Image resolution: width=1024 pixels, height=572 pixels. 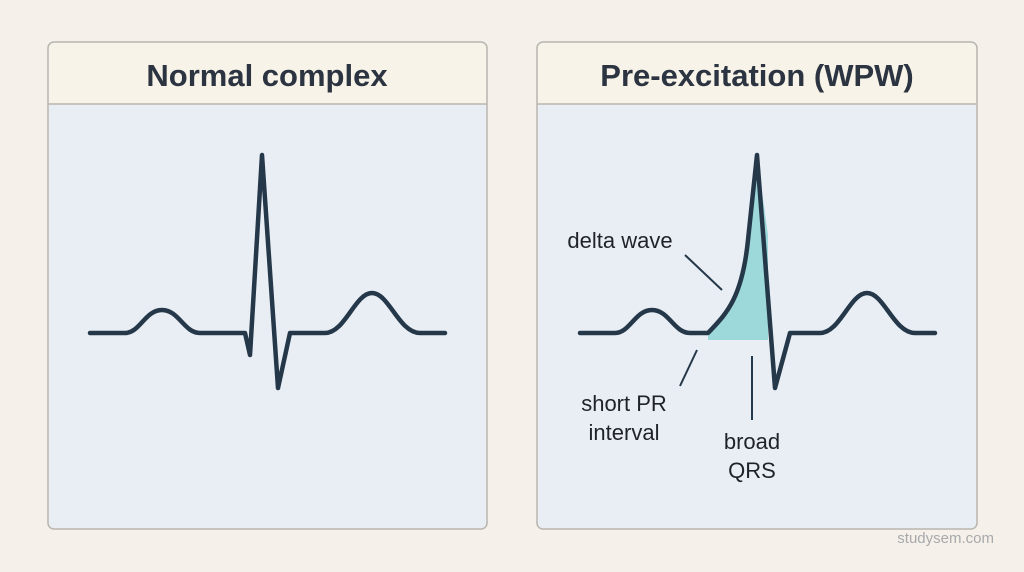 I want to click on broad-qrs-label: QRS, so click(x=752, y=470).